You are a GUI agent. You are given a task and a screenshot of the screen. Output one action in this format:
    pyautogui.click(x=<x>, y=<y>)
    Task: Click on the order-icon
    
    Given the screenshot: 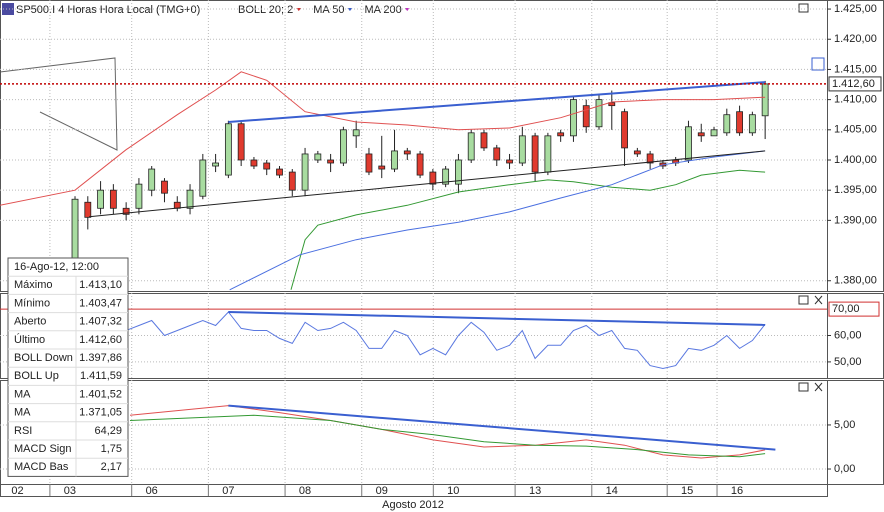 What is the action you would take?
    pyautogui.click(x=818, y=64)
    